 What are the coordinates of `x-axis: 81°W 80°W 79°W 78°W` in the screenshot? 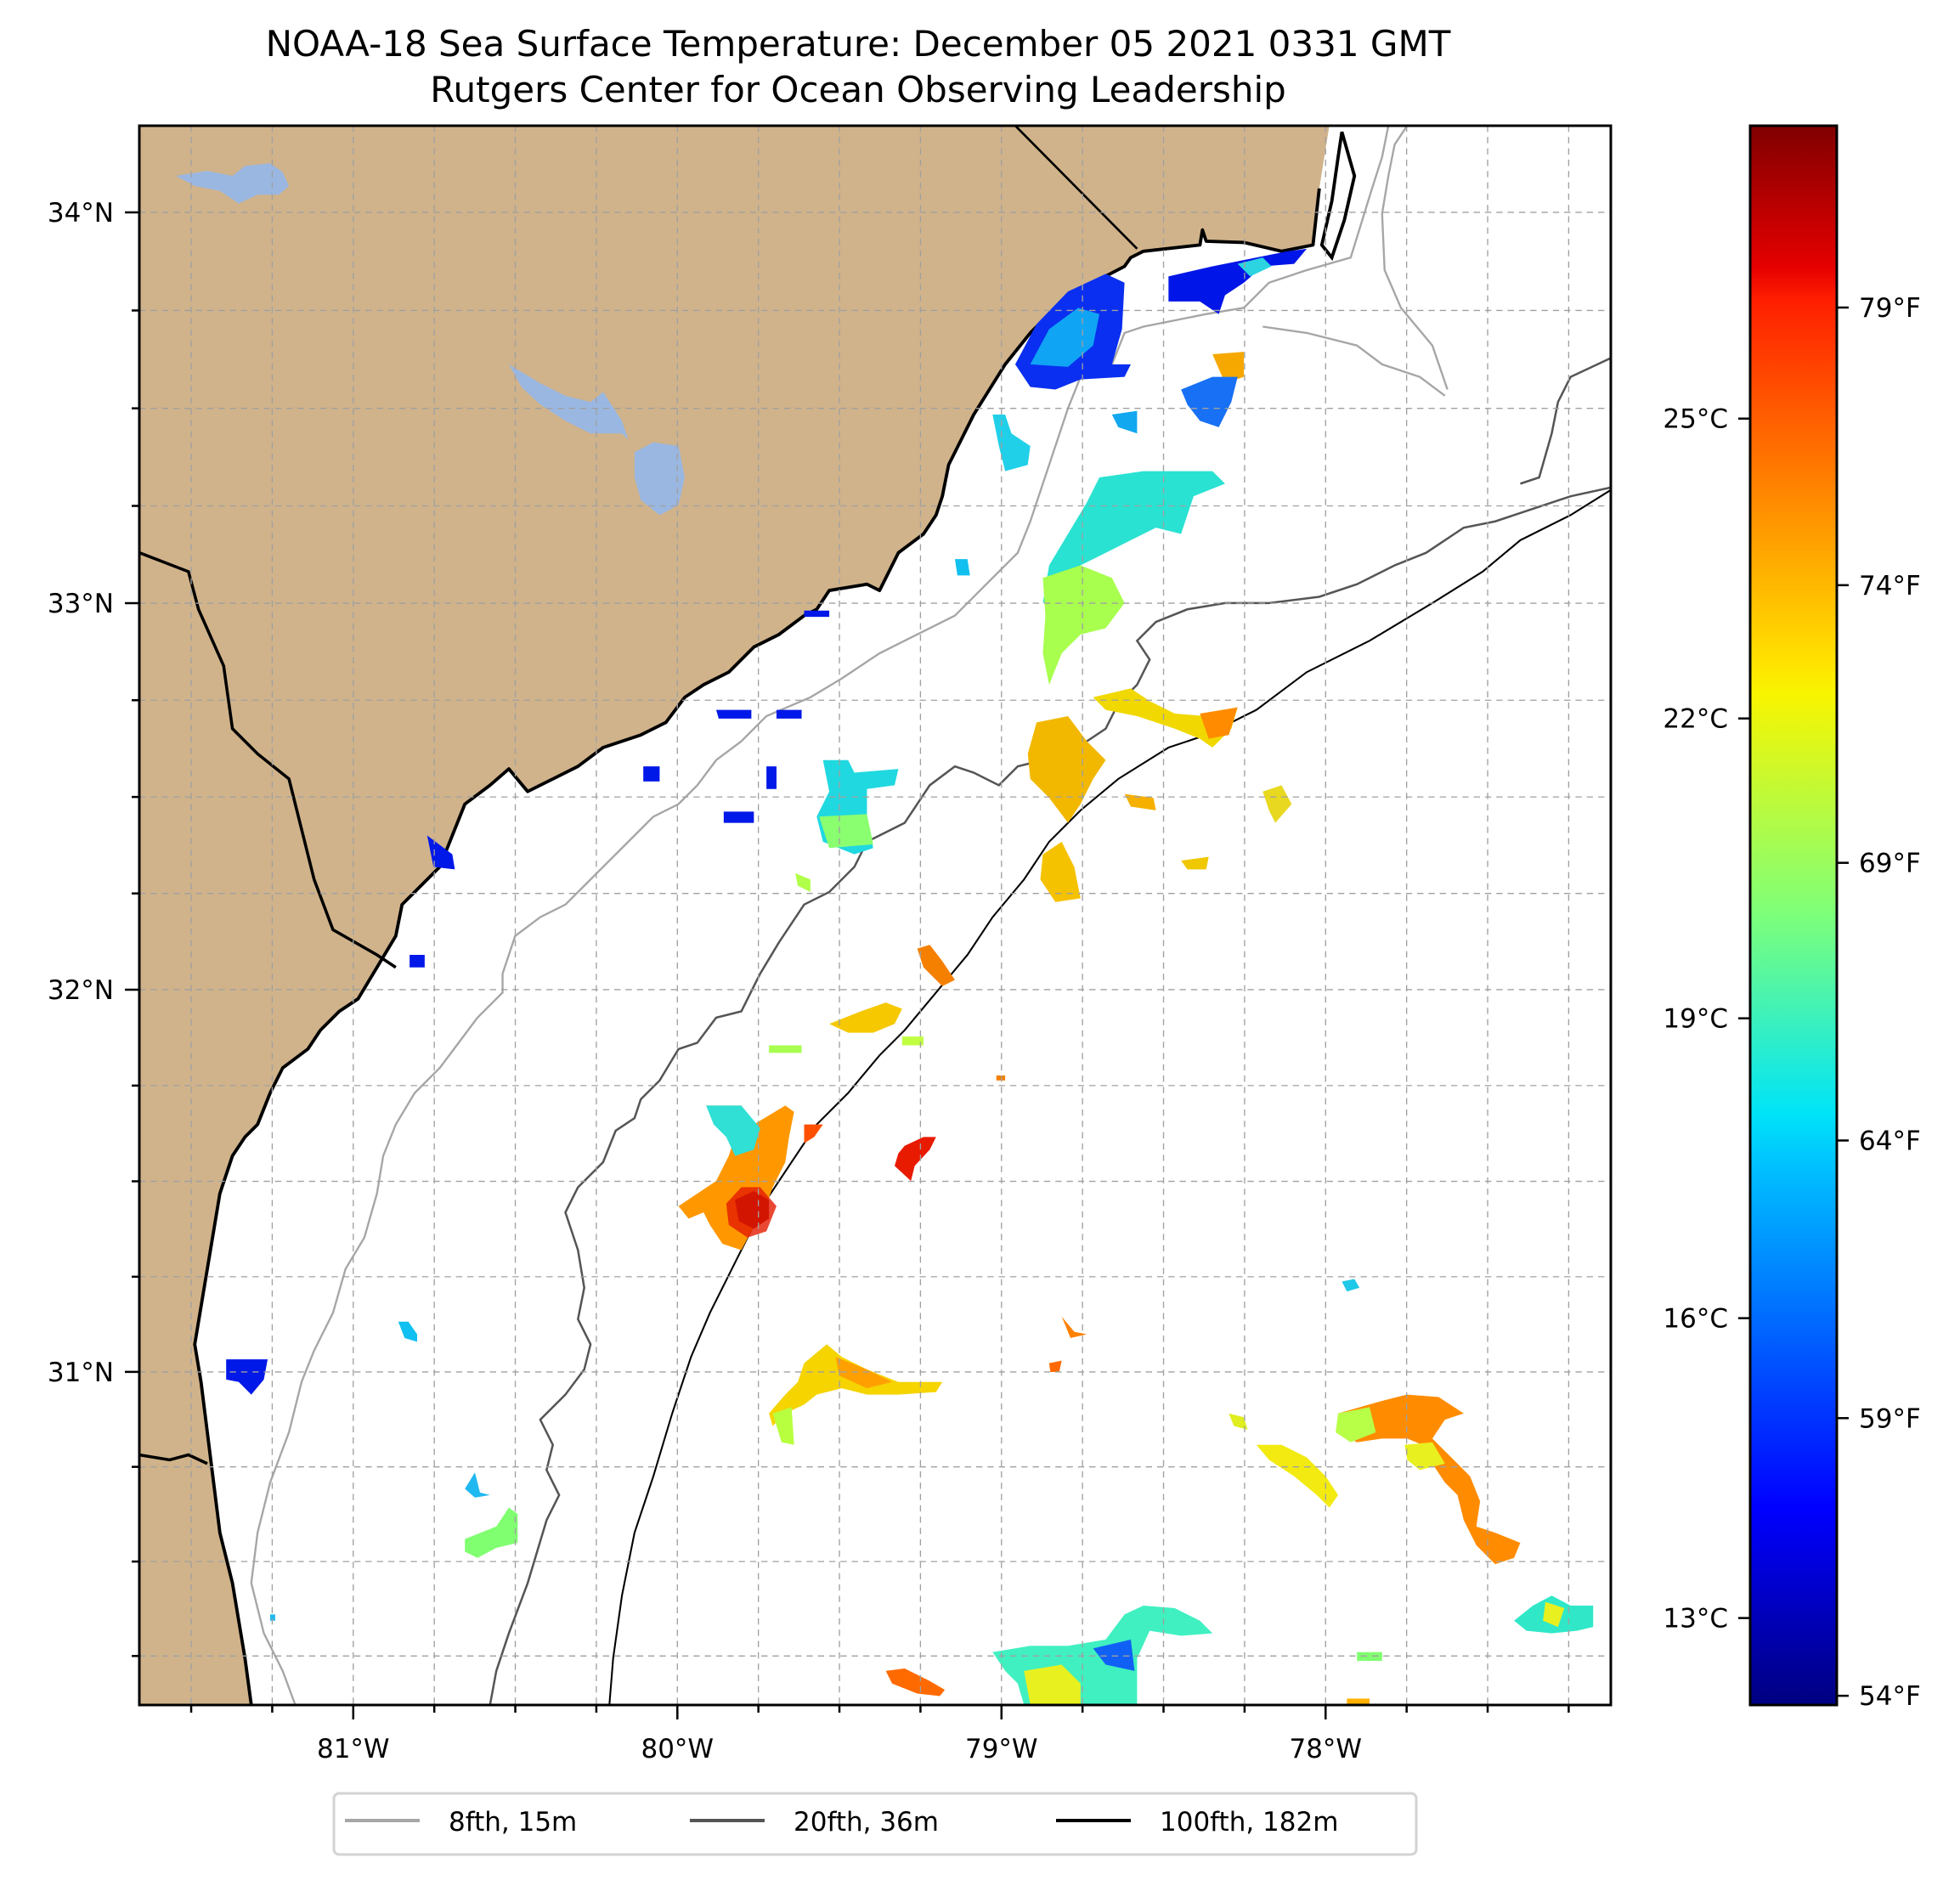 It's located at (880, 1735).